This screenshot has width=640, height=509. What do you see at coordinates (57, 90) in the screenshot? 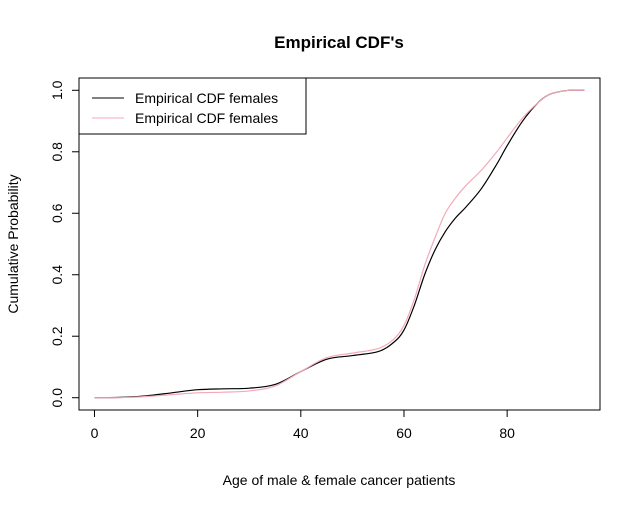
I see `y-tick-label-5: 1.0` at bounding box center [57, 90].